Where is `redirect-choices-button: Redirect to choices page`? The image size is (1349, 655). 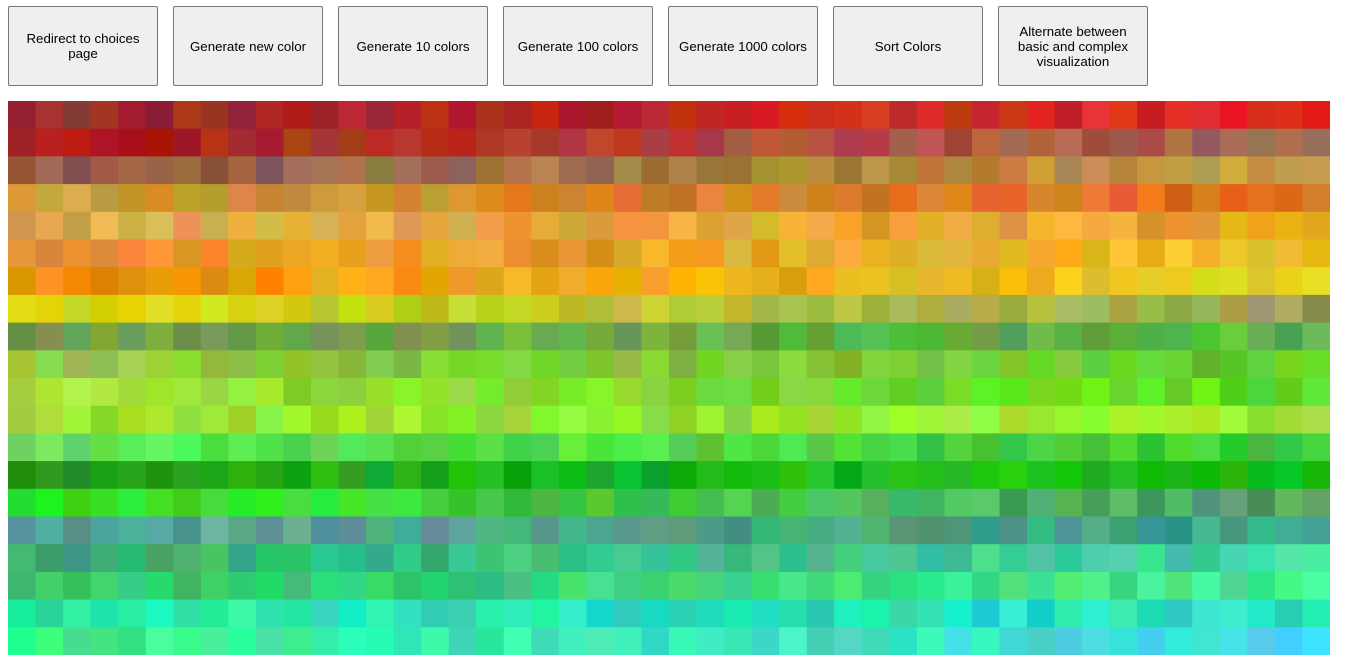
redirect-choices-button: Redirect to choices page is located at coordinates (83, 46).